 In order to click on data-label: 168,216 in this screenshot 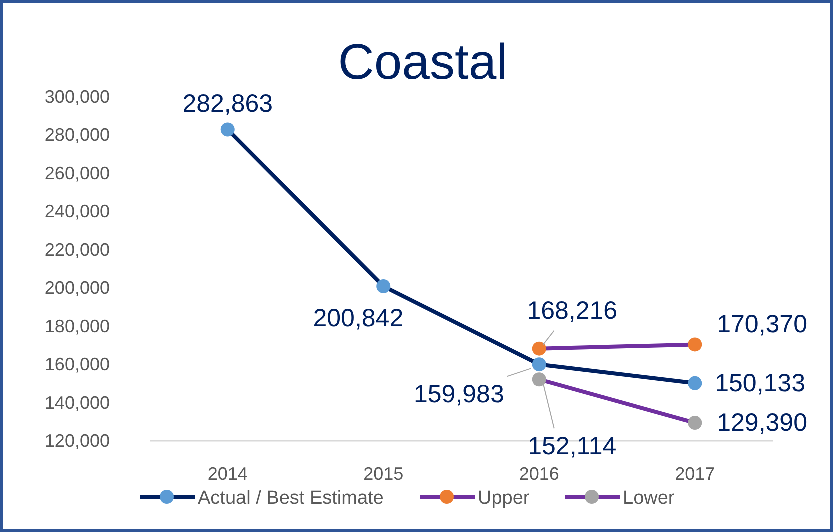, I will do `click(572, 310)`.